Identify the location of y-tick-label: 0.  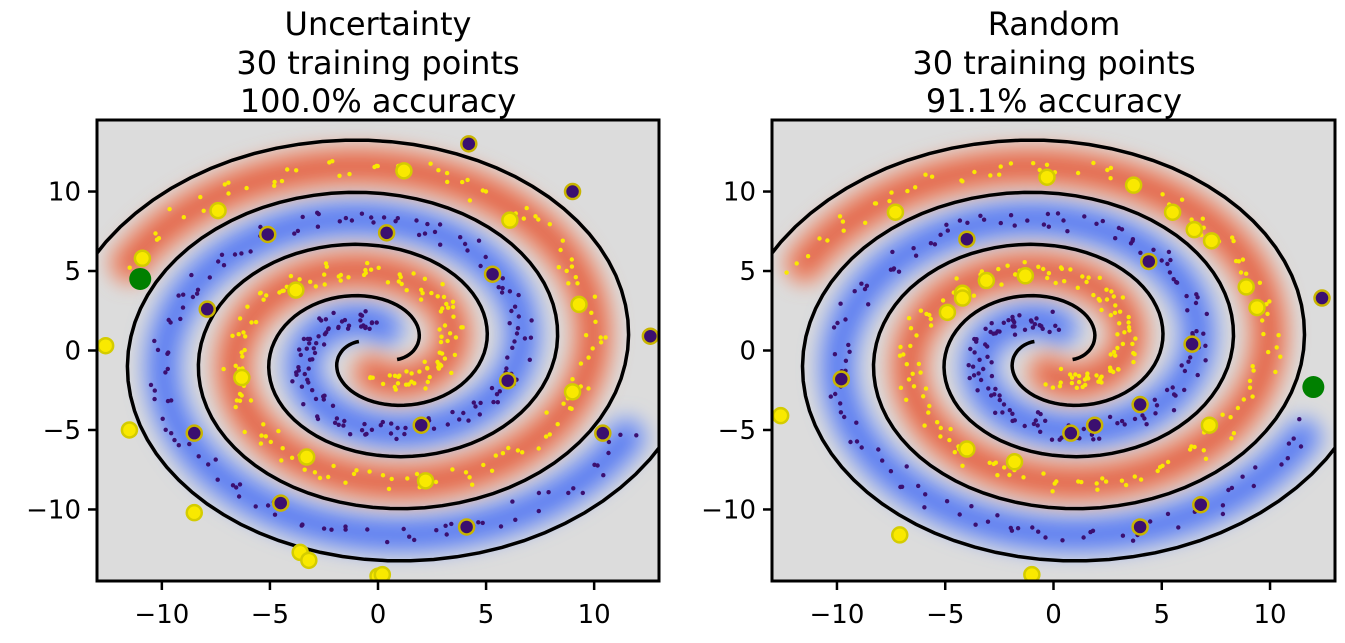
(72, 352).